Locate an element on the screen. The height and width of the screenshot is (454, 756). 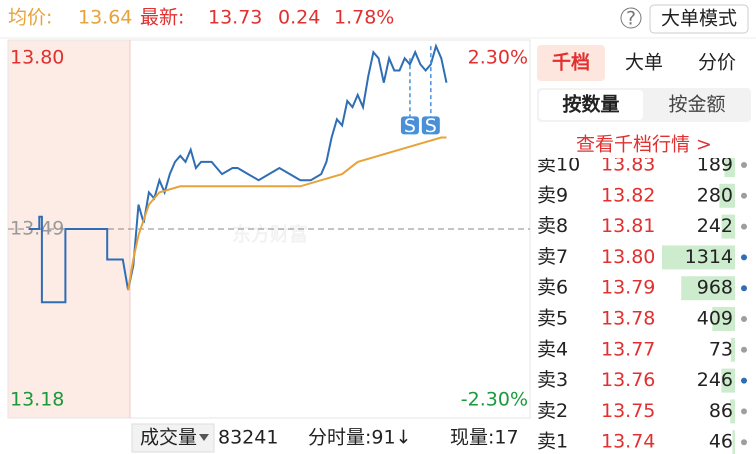
row-price: 13.77 is located at coordinates (628, 349).